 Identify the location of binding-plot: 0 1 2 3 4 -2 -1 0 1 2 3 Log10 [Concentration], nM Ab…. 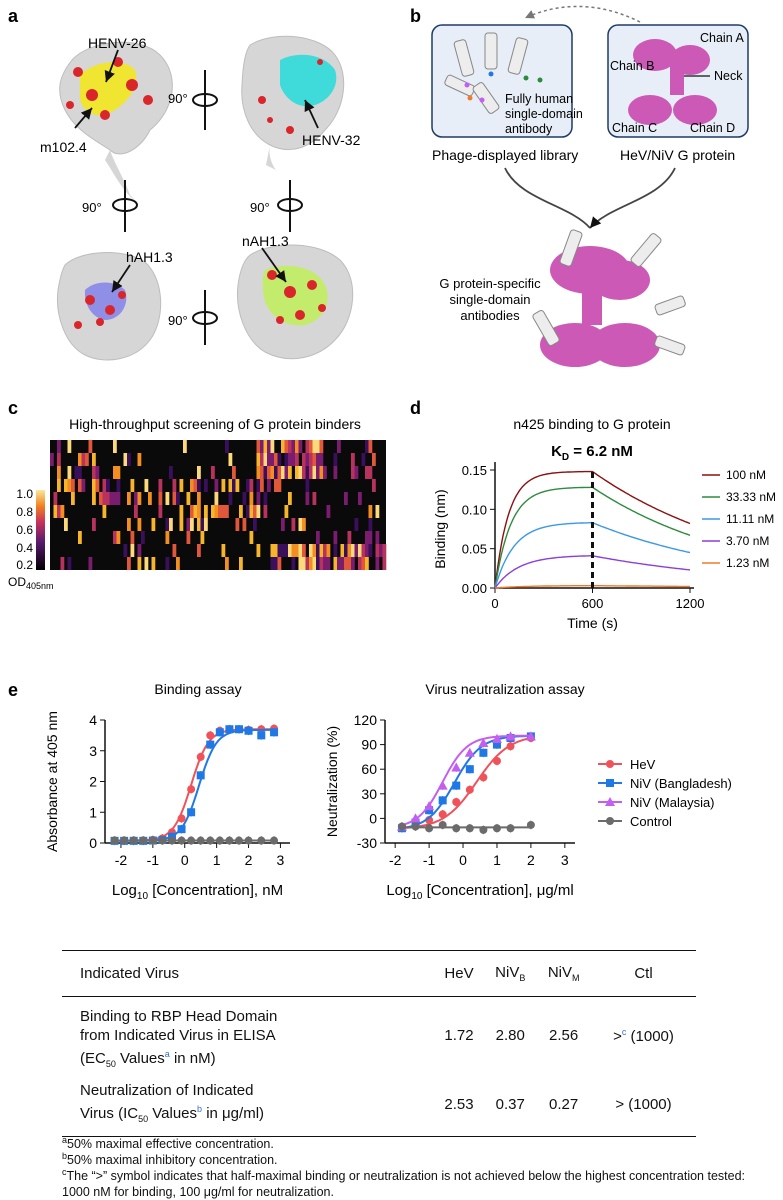
(167, 806).